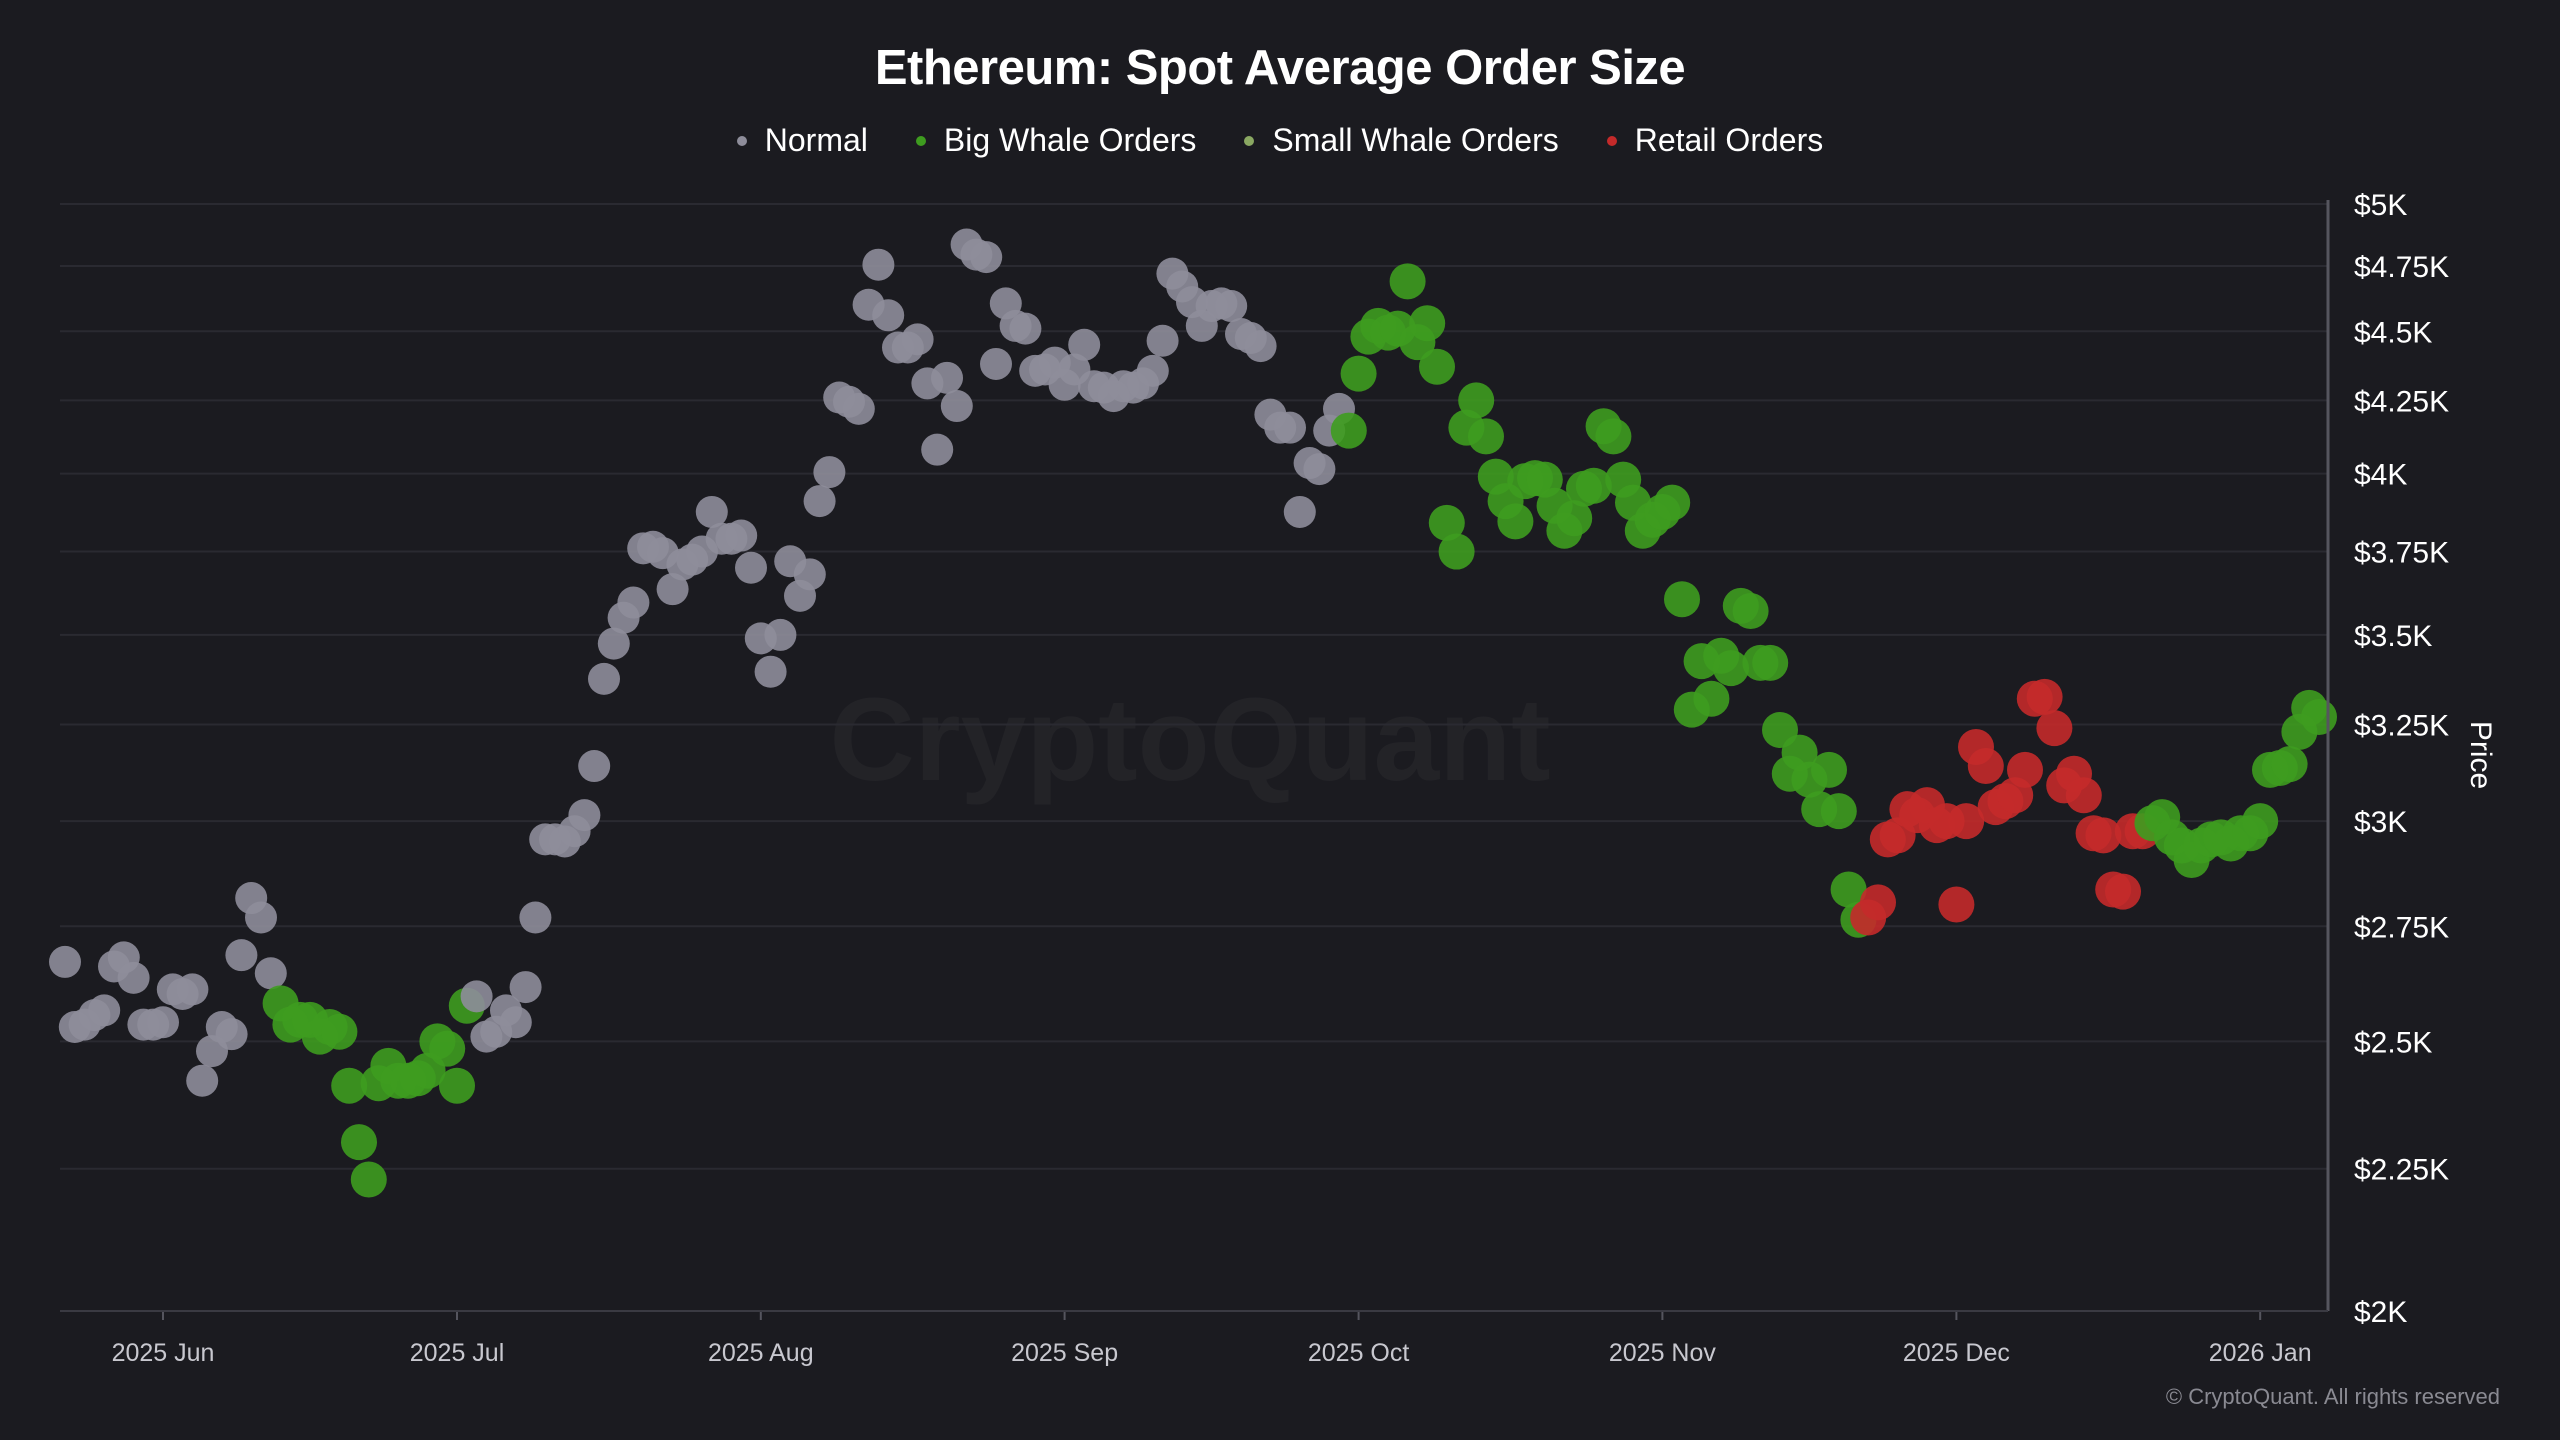  What do you see at coordinates (2393, 1042) in the screenshot?
I see `y-tick-label: $2.5K` at bounding box center [2393, 1042].